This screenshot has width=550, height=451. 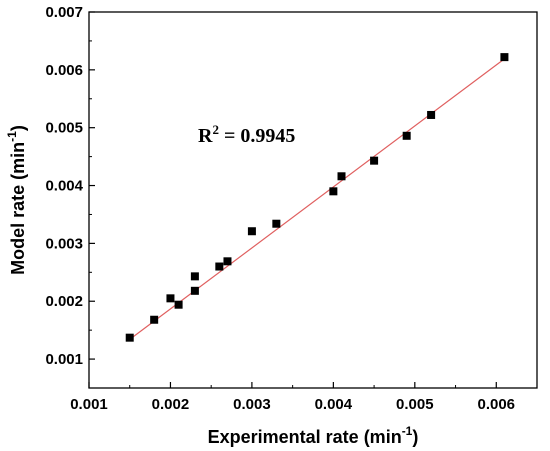 I want to click on x-tick-label: 0.006, so click(x=496, y=404).